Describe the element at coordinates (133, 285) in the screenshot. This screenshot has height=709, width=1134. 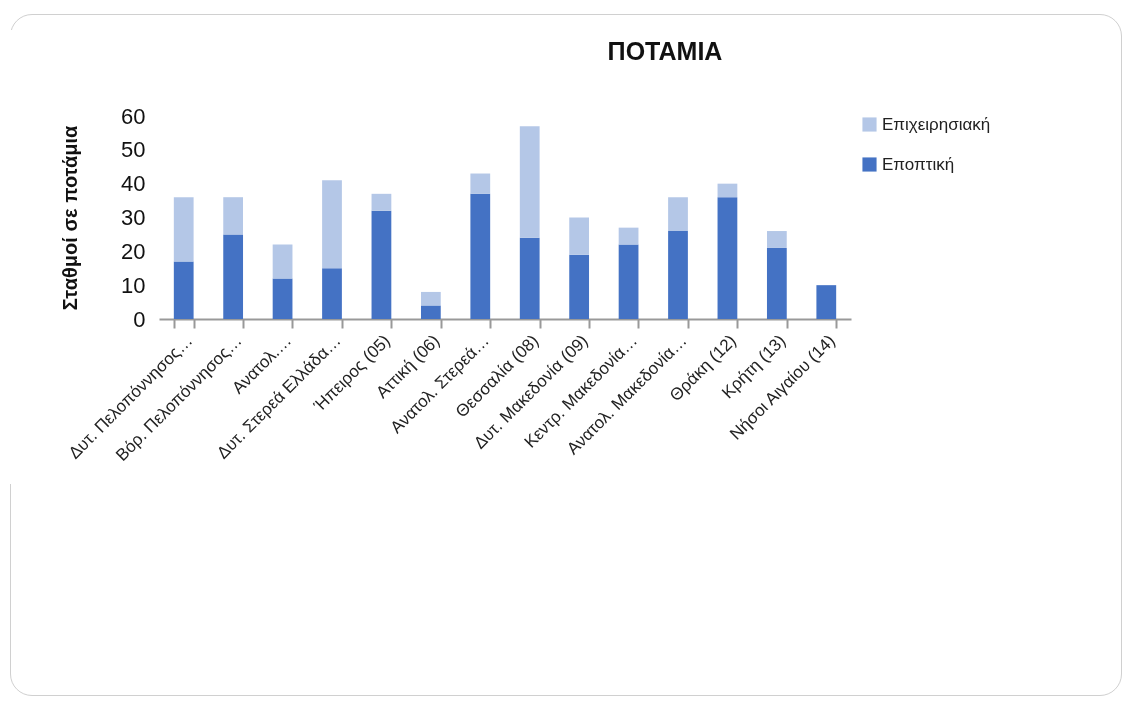
I see `y-tick-label: 10` at that location.